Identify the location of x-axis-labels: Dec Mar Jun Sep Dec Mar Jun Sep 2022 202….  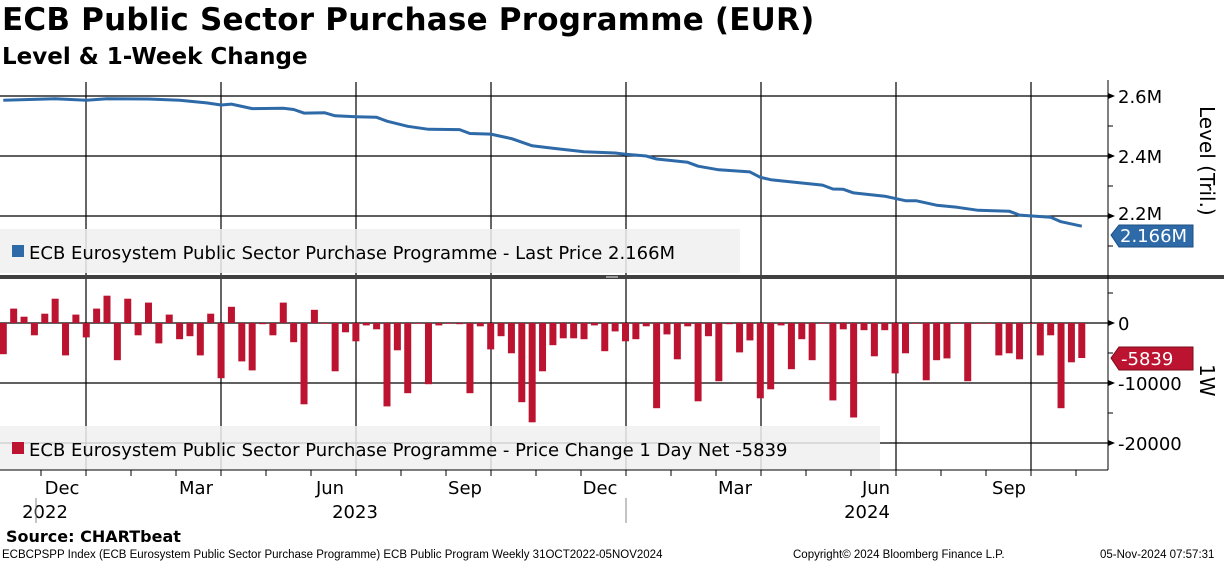
(524, 500).